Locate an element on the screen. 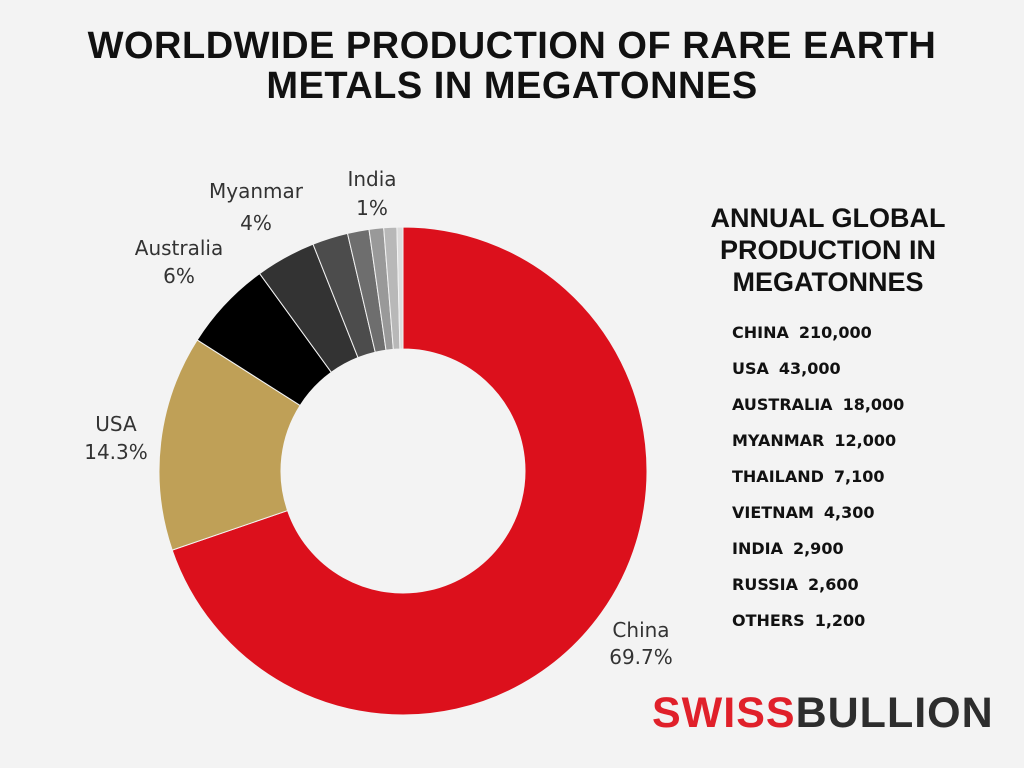 This screenshot has width=1024, height=768. brand-logo: SWISSBULLION is located at coordinates (823, 713).